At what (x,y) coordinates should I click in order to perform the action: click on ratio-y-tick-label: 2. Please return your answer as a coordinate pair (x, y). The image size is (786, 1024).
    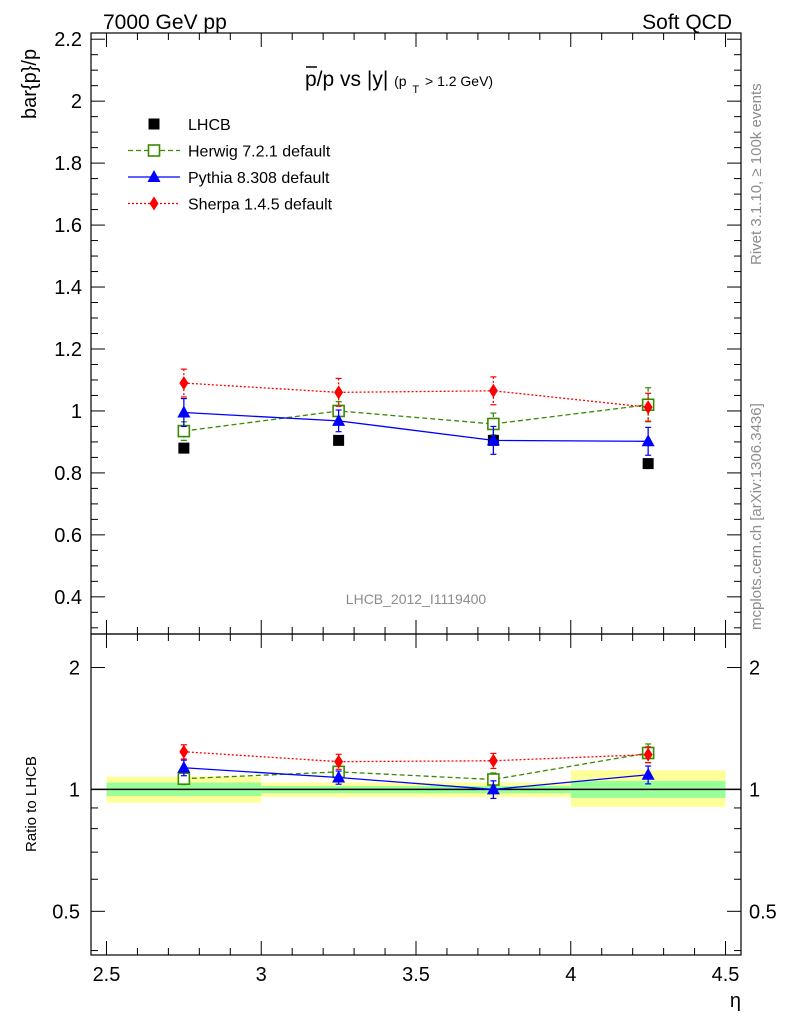
    Looking at the image, I should click on (74, 669).